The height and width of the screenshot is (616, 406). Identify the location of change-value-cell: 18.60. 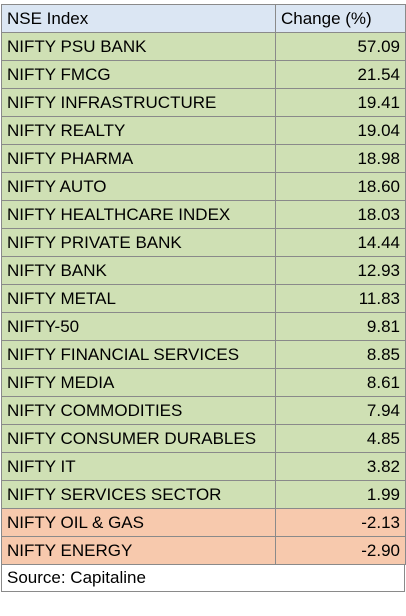
(340, 186).